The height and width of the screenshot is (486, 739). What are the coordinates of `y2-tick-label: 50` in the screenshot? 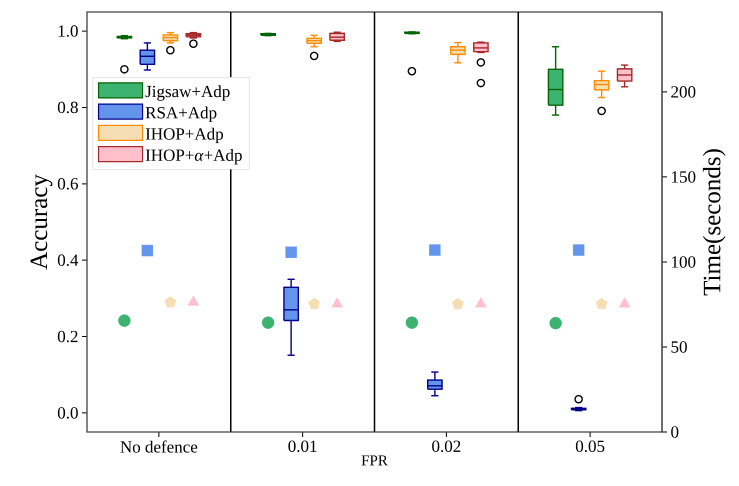 It's located at (679, 347).